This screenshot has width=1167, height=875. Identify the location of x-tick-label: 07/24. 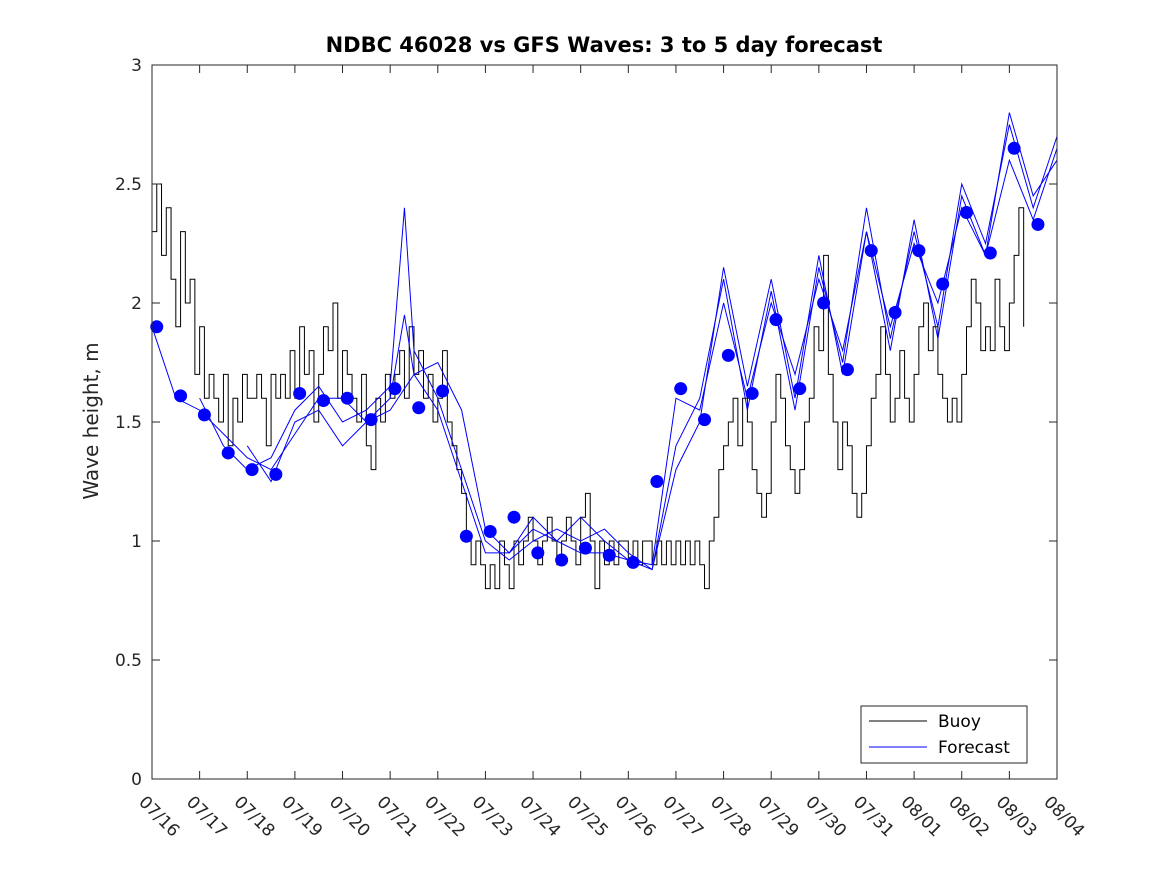
(540, 816).